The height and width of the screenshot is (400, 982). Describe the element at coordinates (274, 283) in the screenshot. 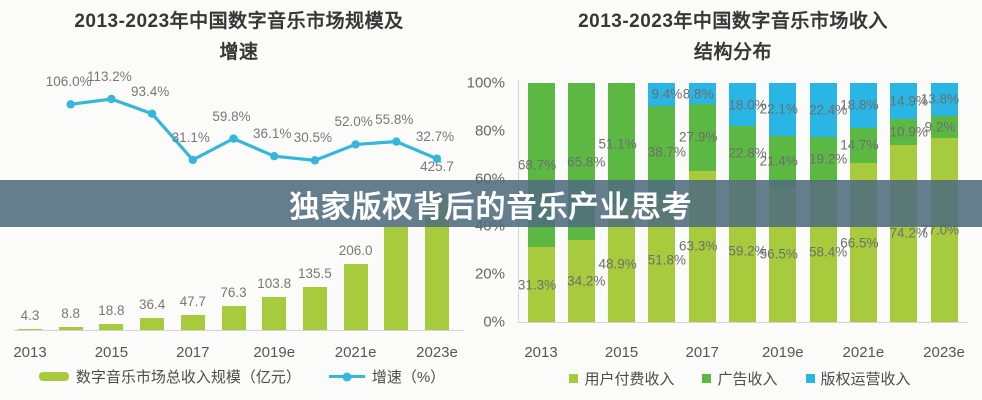

I see `bar-value-label: 103.8` at that location.